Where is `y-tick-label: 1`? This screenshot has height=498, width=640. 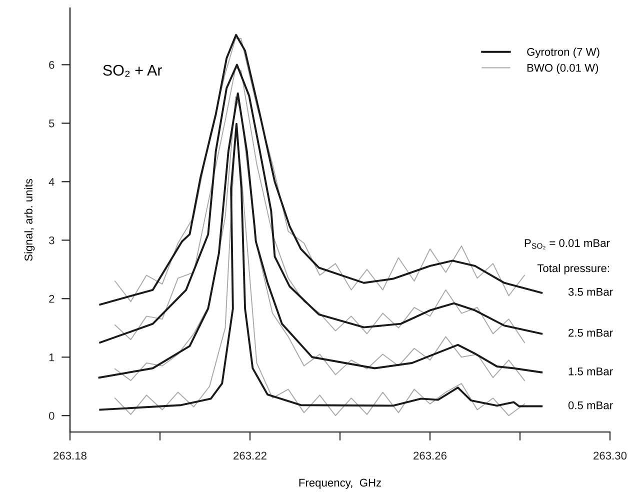
y-tick-label: 1 is located at coordinates (51, 358).